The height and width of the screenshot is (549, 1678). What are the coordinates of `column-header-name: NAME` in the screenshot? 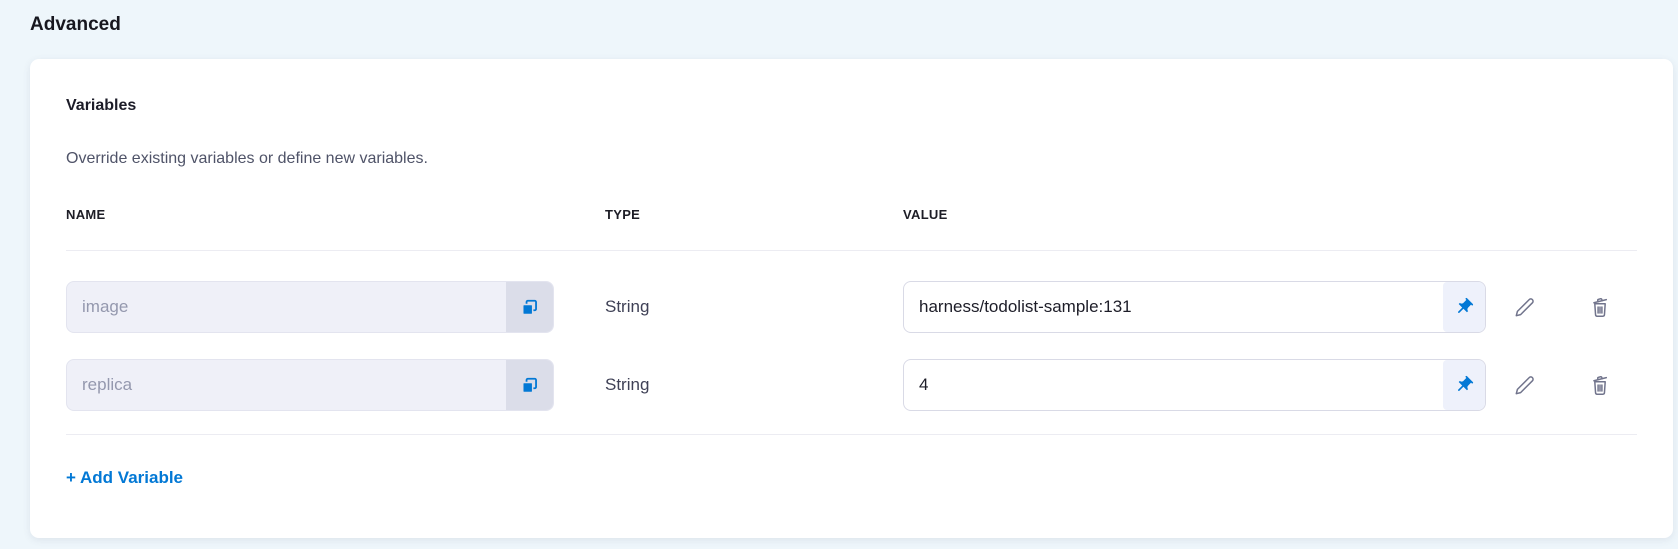 It's located at (86, 214).